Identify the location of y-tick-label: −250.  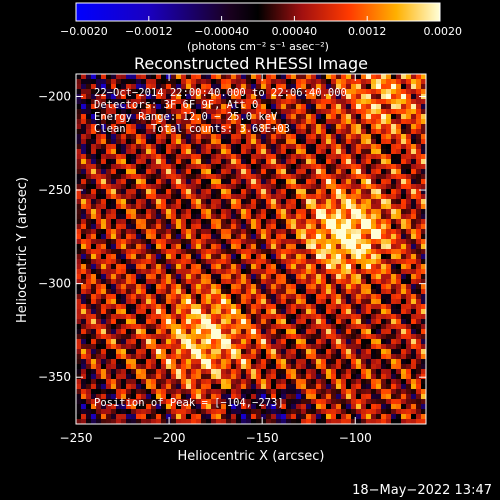
(54, 190).